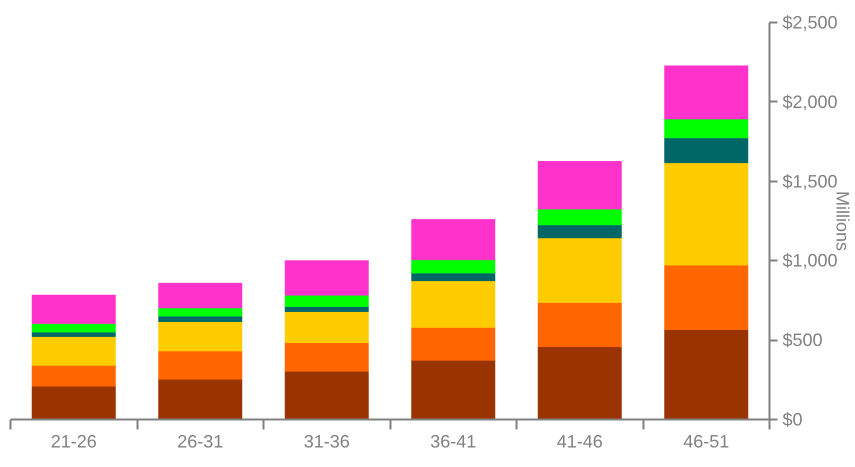 This screenshot has height=467, width=855. I want to click on y-tick-label: $0, so click(792, 420).